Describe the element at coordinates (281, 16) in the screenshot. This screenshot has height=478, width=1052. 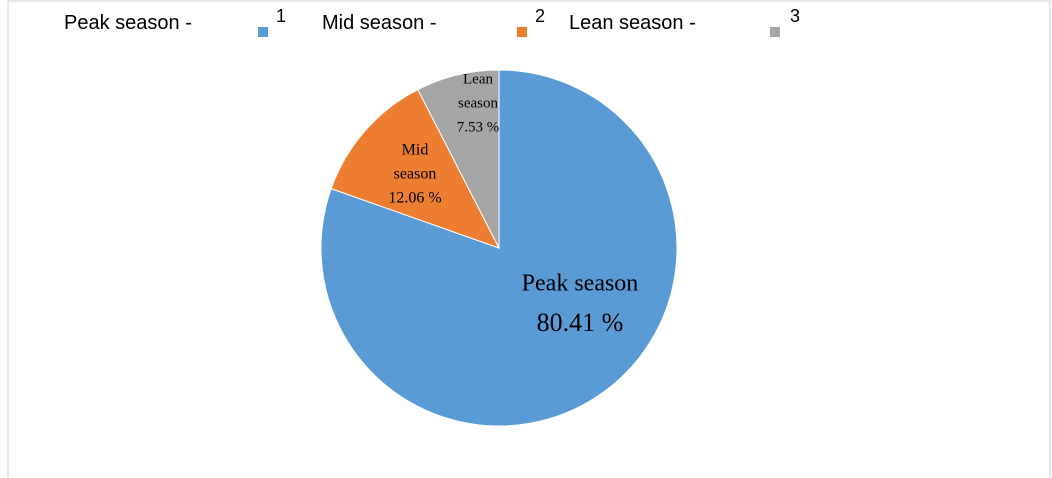
I see `legend-label: 1` at that location.